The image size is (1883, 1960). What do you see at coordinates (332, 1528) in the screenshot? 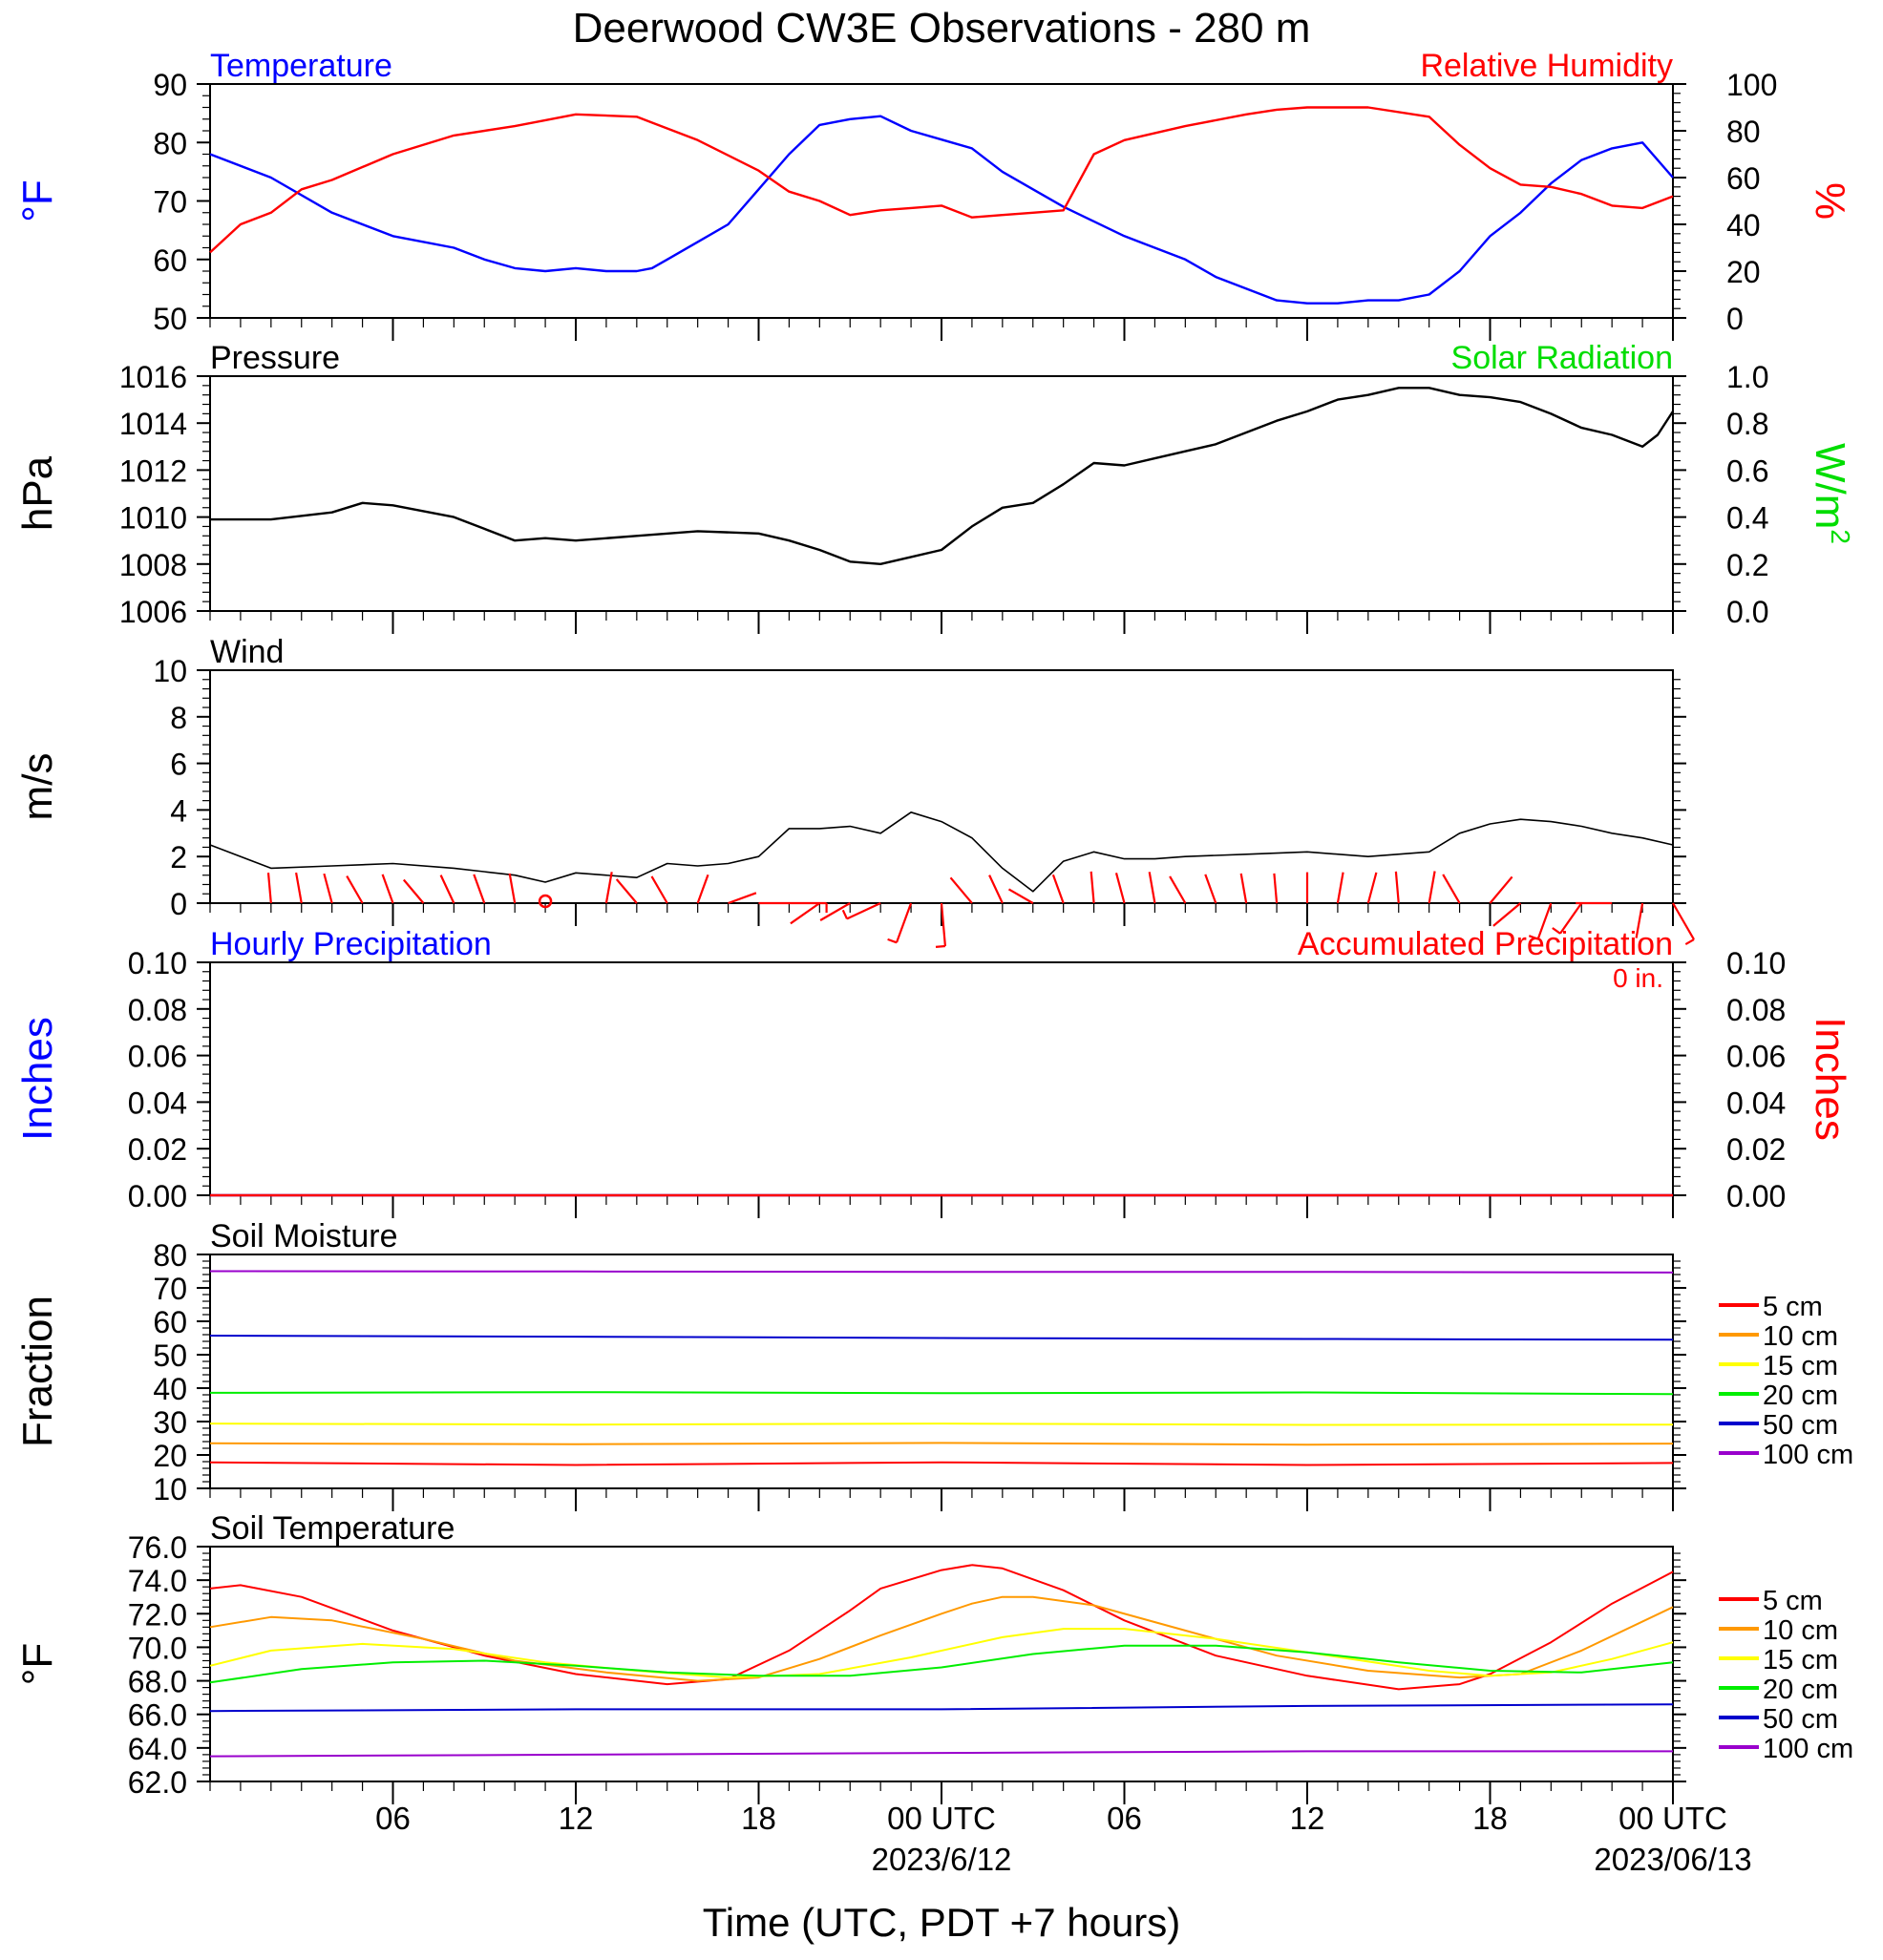
I see `panel-title: Soil Temperature` at bounding box center [332, 1528].